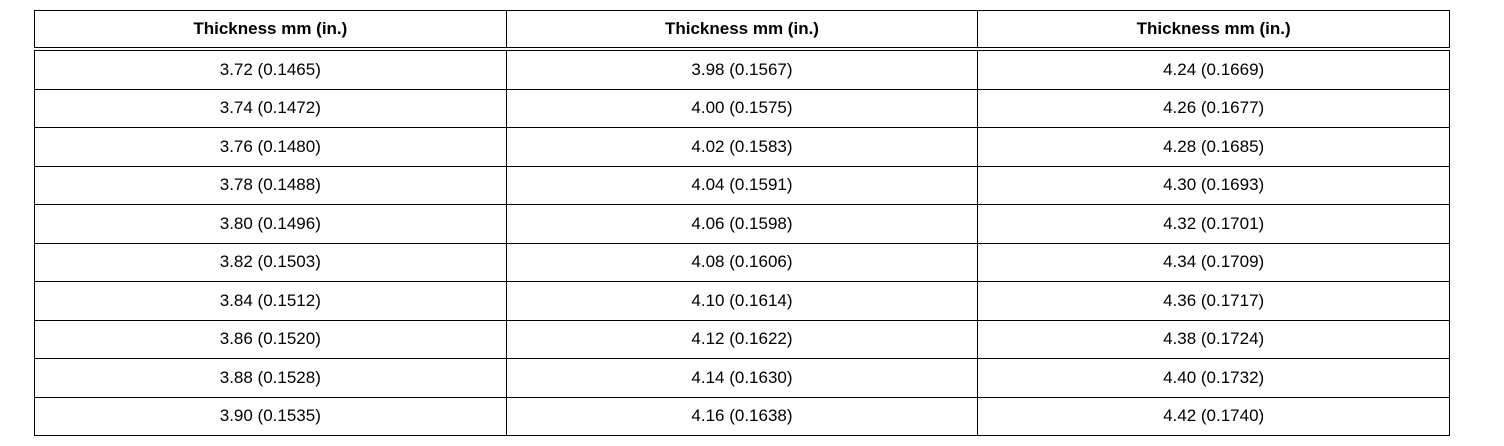  What do you see at coordinates (270, 69) in the screenshot?
I see `table-cell: 3.72 (0.1465)` at bounding box center [270, 69].